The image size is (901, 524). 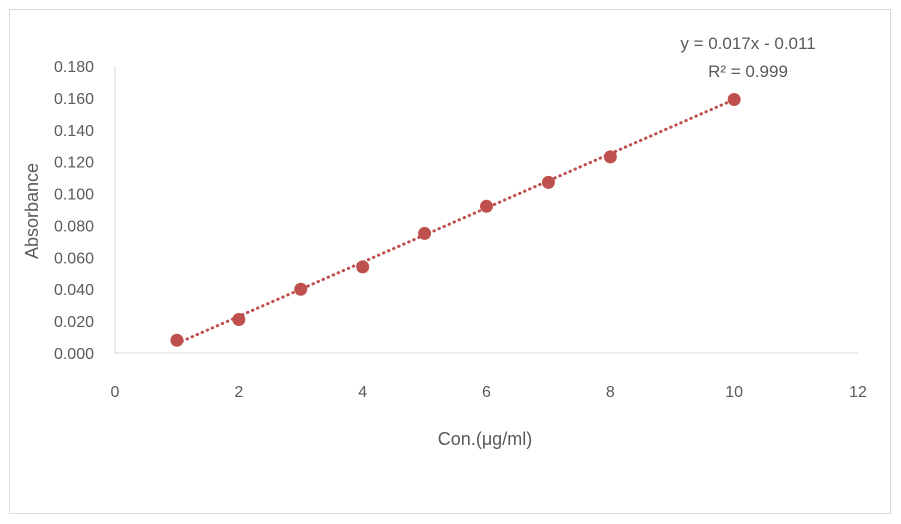 What do you see at coordinates (115, 392) in the screenshot?
I see `x-tick-label: 0` at bounding box center [115, 392].